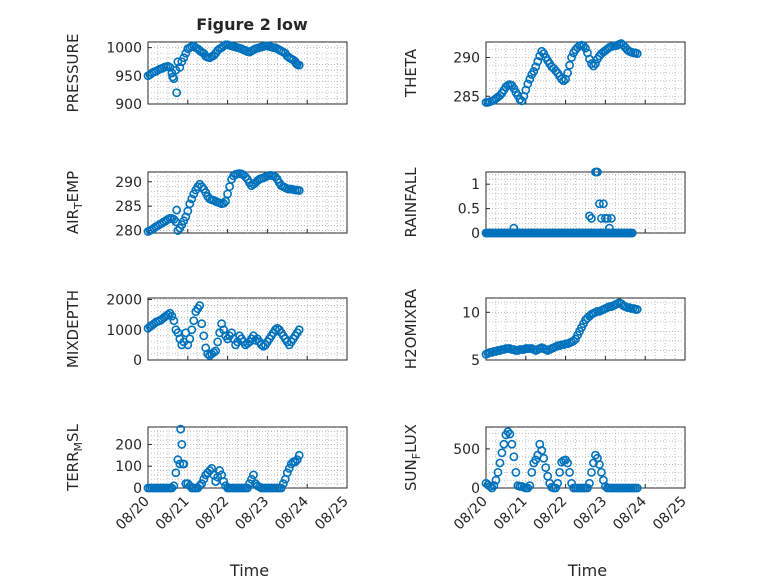 Image resolution: width=778 pixels, height=583 pixels. What do you see at coordinates (73, 73) in the screenshot?
I see `y-axis-label-1: PRESSURE` at bounding box center [73, 73].